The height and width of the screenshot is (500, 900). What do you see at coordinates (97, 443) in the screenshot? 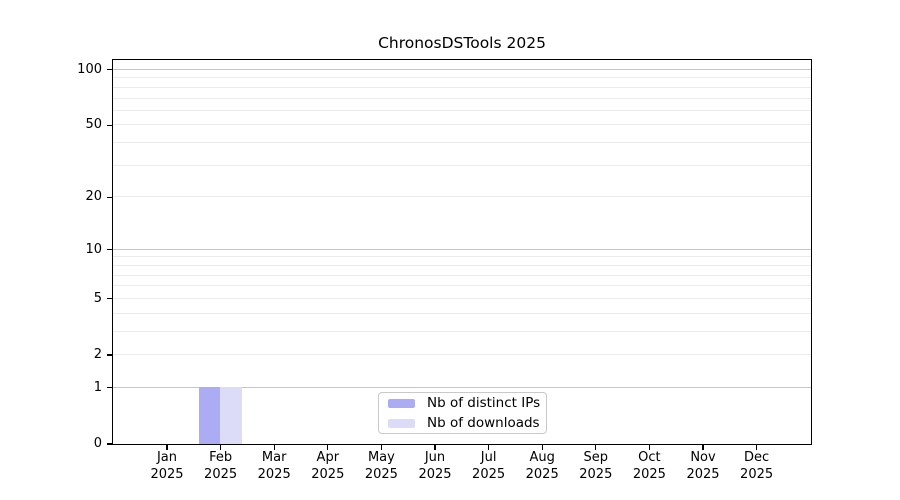
I see `y-tick-label: 0` at bounding box center [97, 443].